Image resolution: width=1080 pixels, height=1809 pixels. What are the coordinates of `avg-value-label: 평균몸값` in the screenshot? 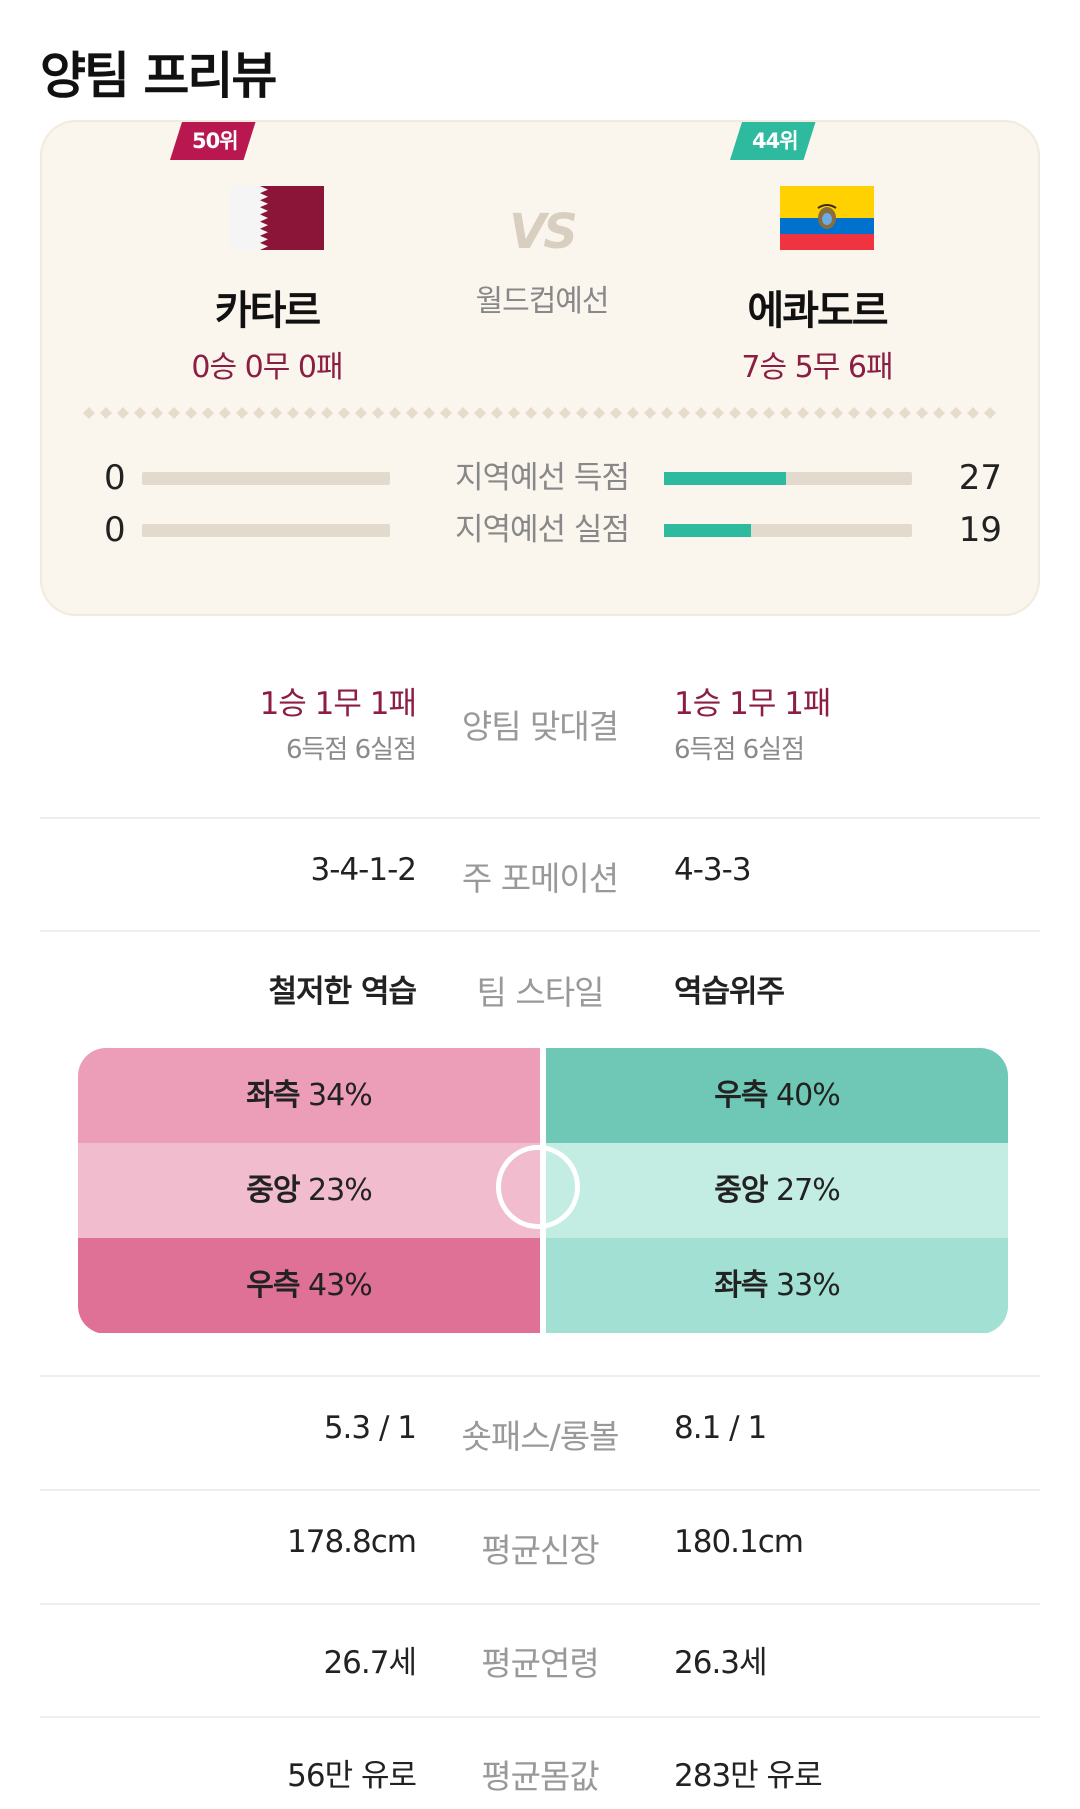 It's located at (540, 1776).